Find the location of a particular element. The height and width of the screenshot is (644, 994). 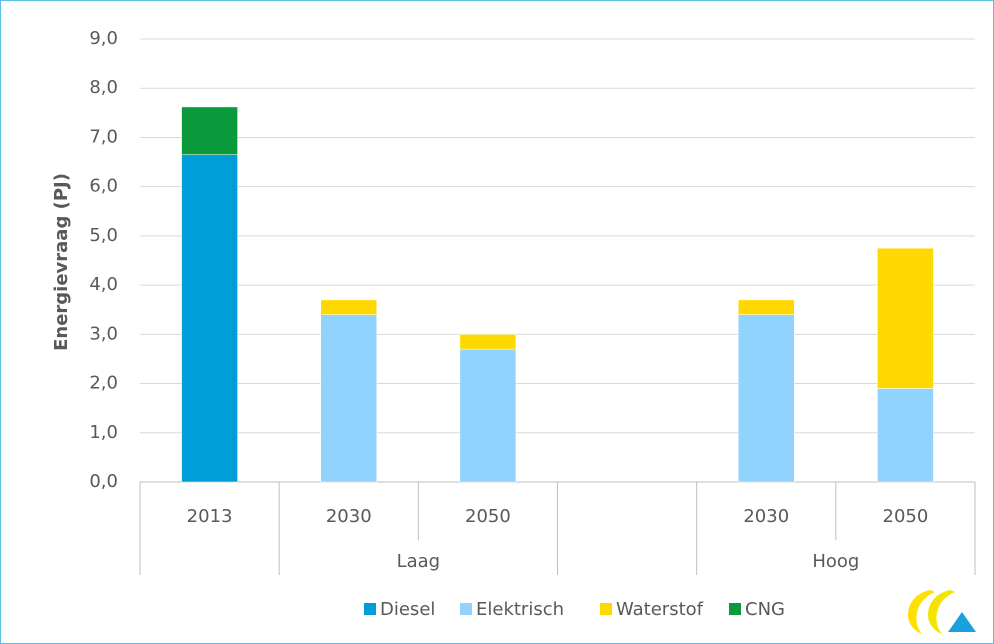

group-label: Laag is located at coordinates (419, 561).